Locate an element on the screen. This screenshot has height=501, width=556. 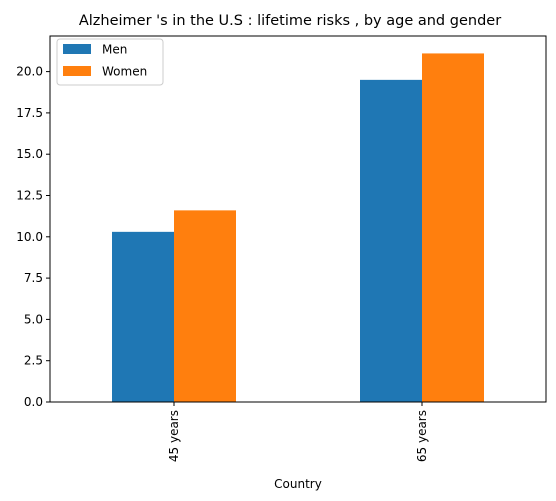
y-tick-label: 0.0 is located at coordinates (33, 402).